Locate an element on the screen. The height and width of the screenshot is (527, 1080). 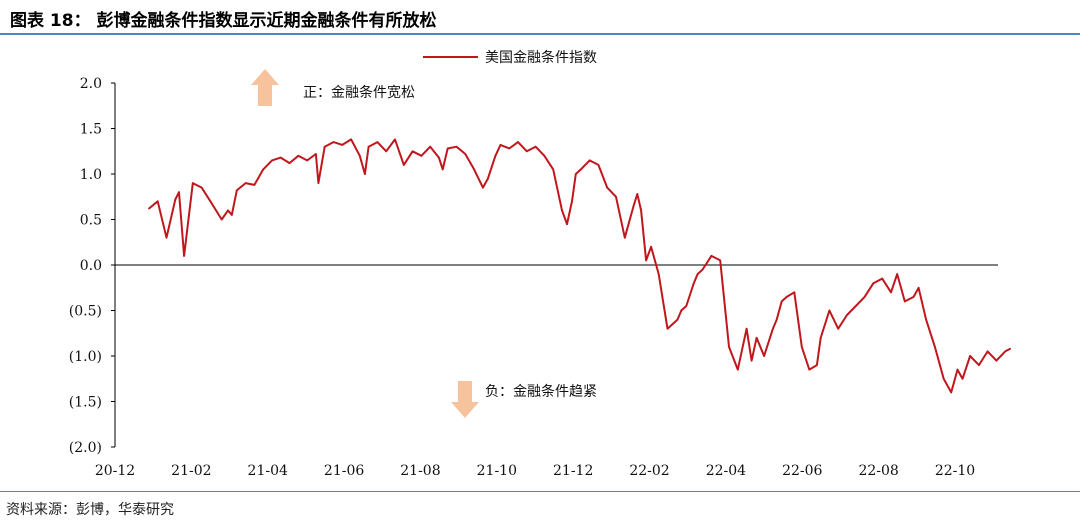
y-tick-label: 2.0 is located at coordinates (91, 84).